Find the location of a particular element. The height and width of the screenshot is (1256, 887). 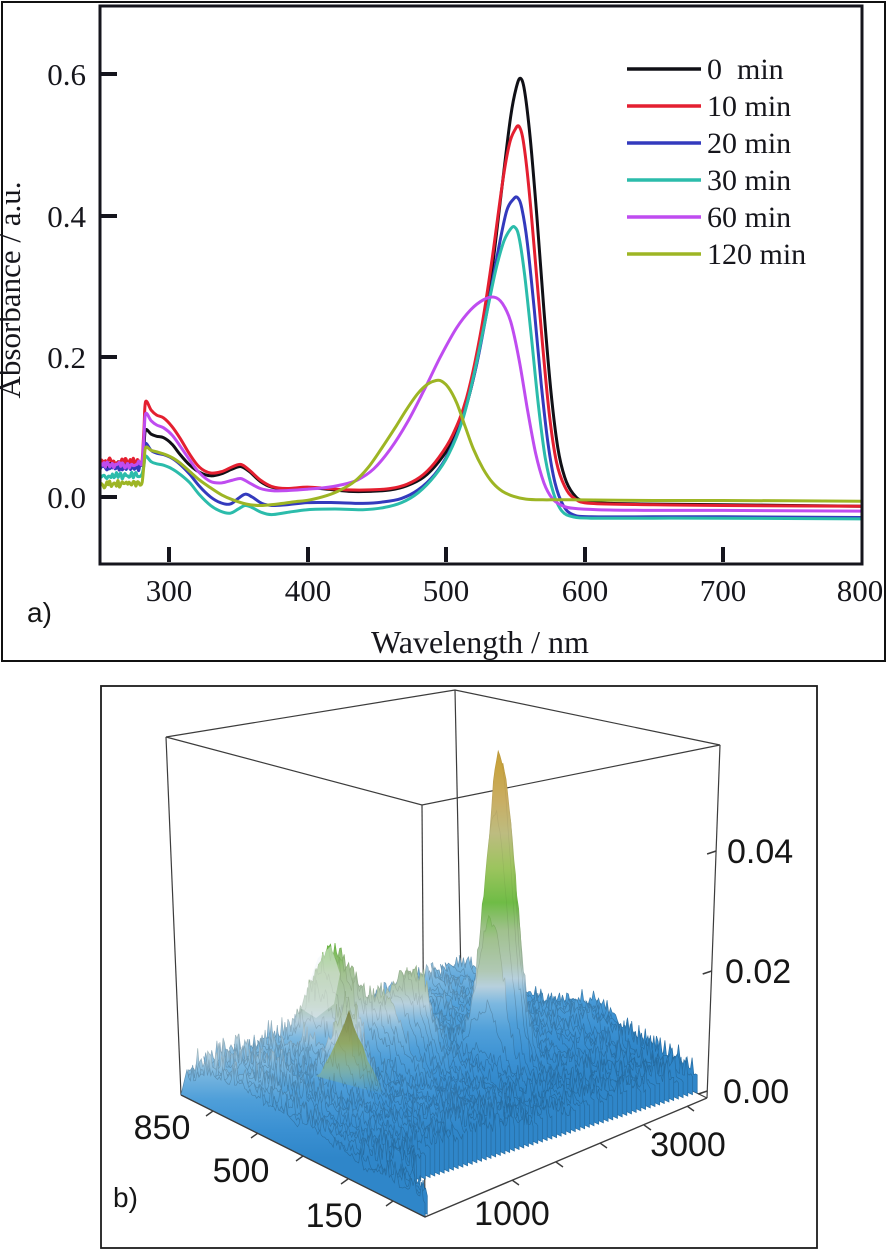

svg-text: 0.02 is located at coordinates (758, 972).